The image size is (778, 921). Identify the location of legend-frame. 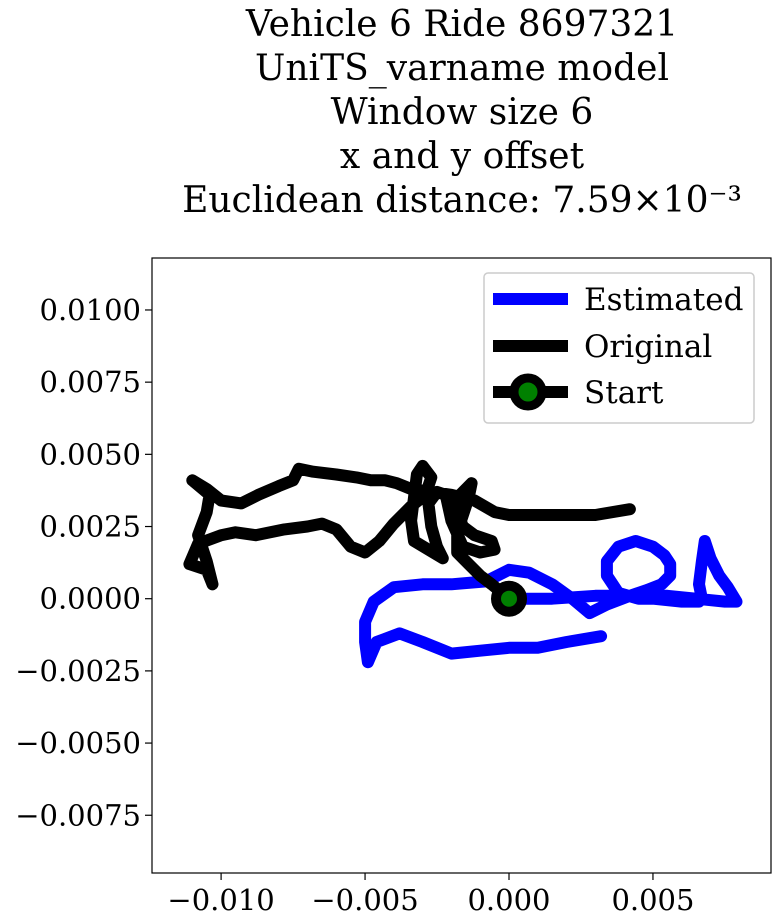
(619, 348).